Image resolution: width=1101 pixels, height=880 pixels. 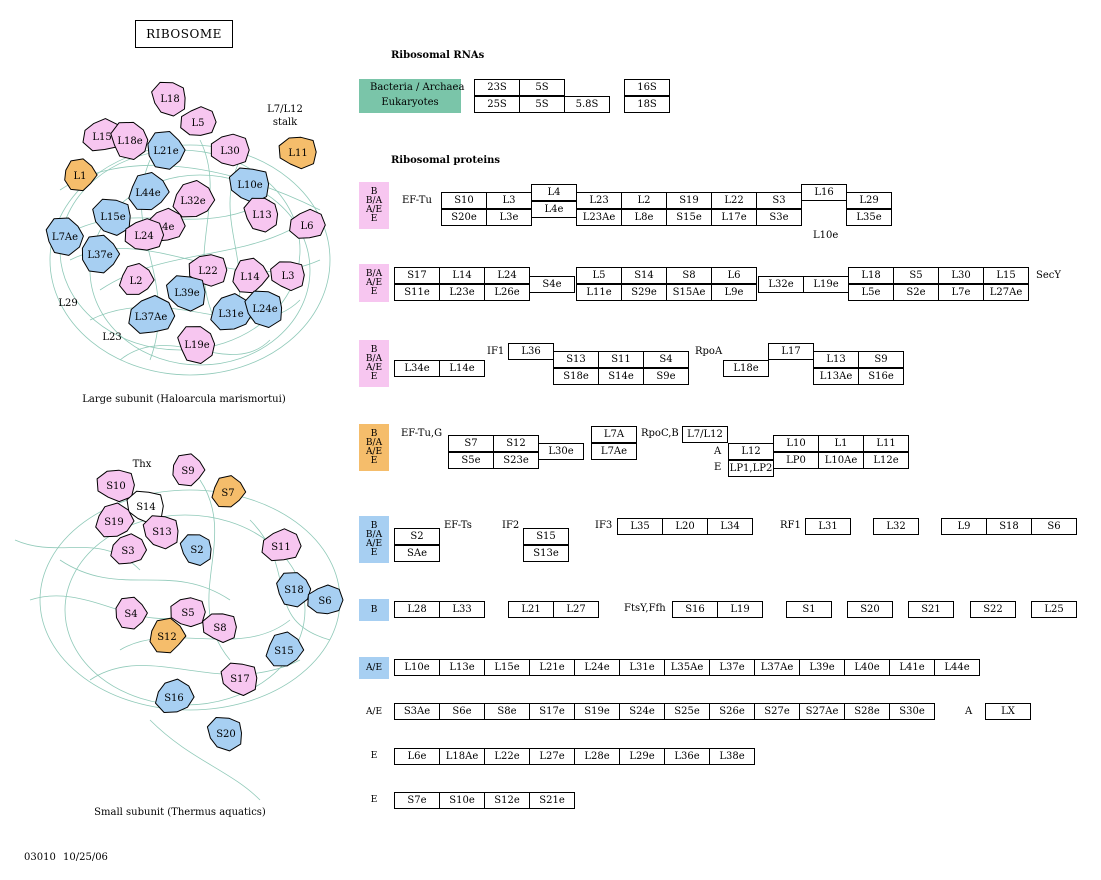 What do you see at coordinates (841, 443) in the screenshot?
I see `protein-box-l1: L1` at bounding box center [841, 443].